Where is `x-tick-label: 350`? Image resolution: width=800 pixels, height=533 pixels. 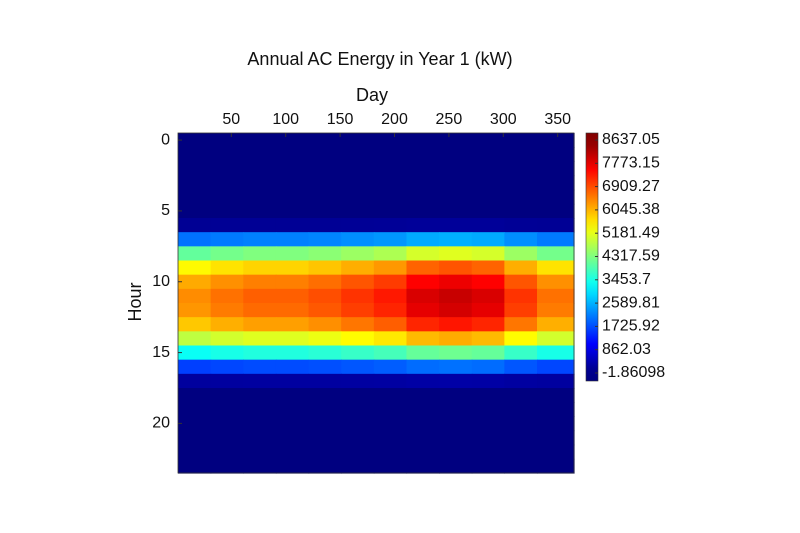 x-tick-label: 350 is located at coordinates (557, 119).